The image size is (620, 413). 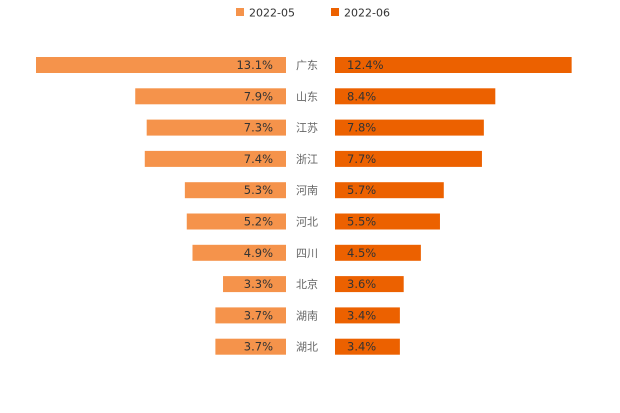 I want to click on bar-right-山东, so click(x=415, y=96).